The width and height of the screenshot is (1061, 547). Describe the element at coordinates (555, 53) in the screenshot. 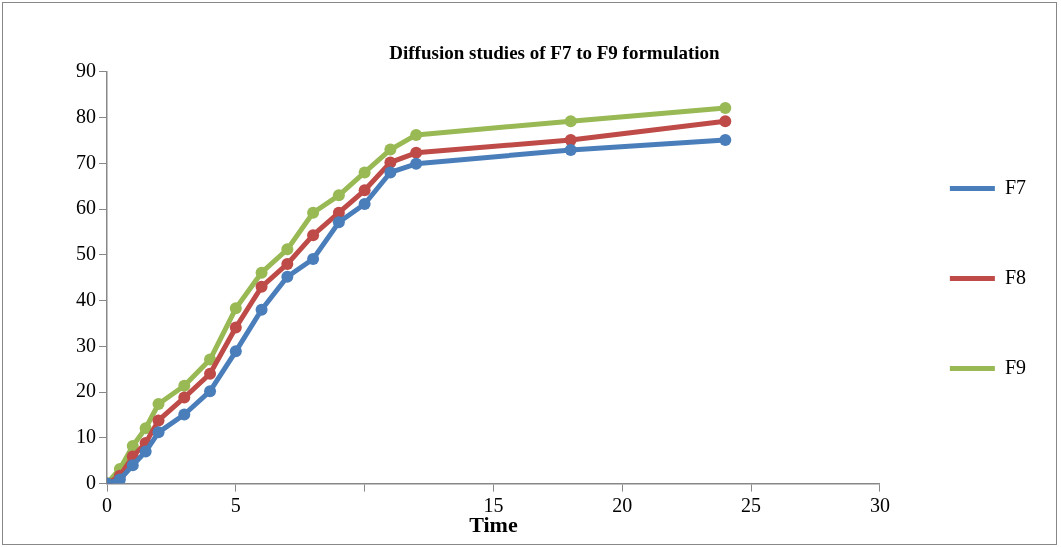

I see `chart-title: Diffusion studies of F7 to F9 formulation` at that location.